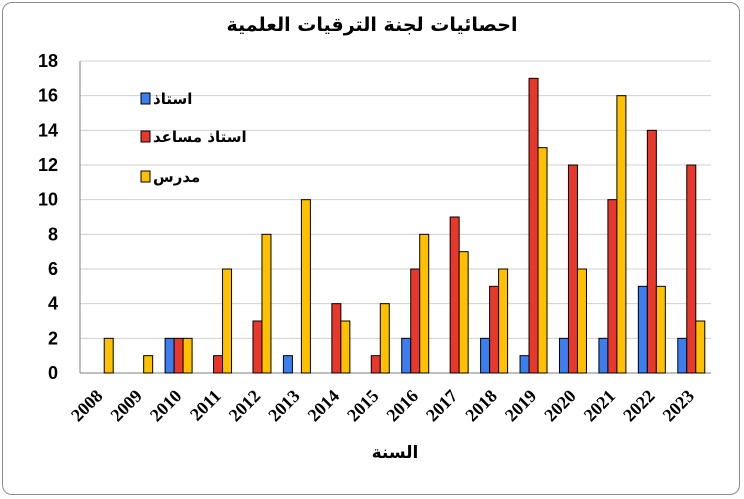 This screenshot has height=499, width=744. Describe the element at coordinates (245, 406) in the screenshot. I see `x-tick-label: 2012` at that location.